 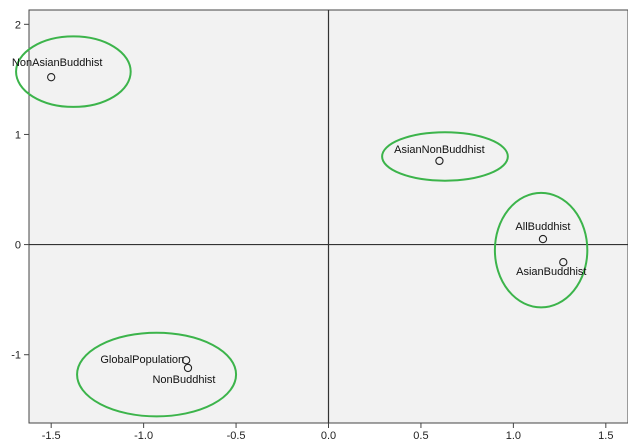 I want to click on point-label: AsianNonBuddhist, so click(x=439, y=150).